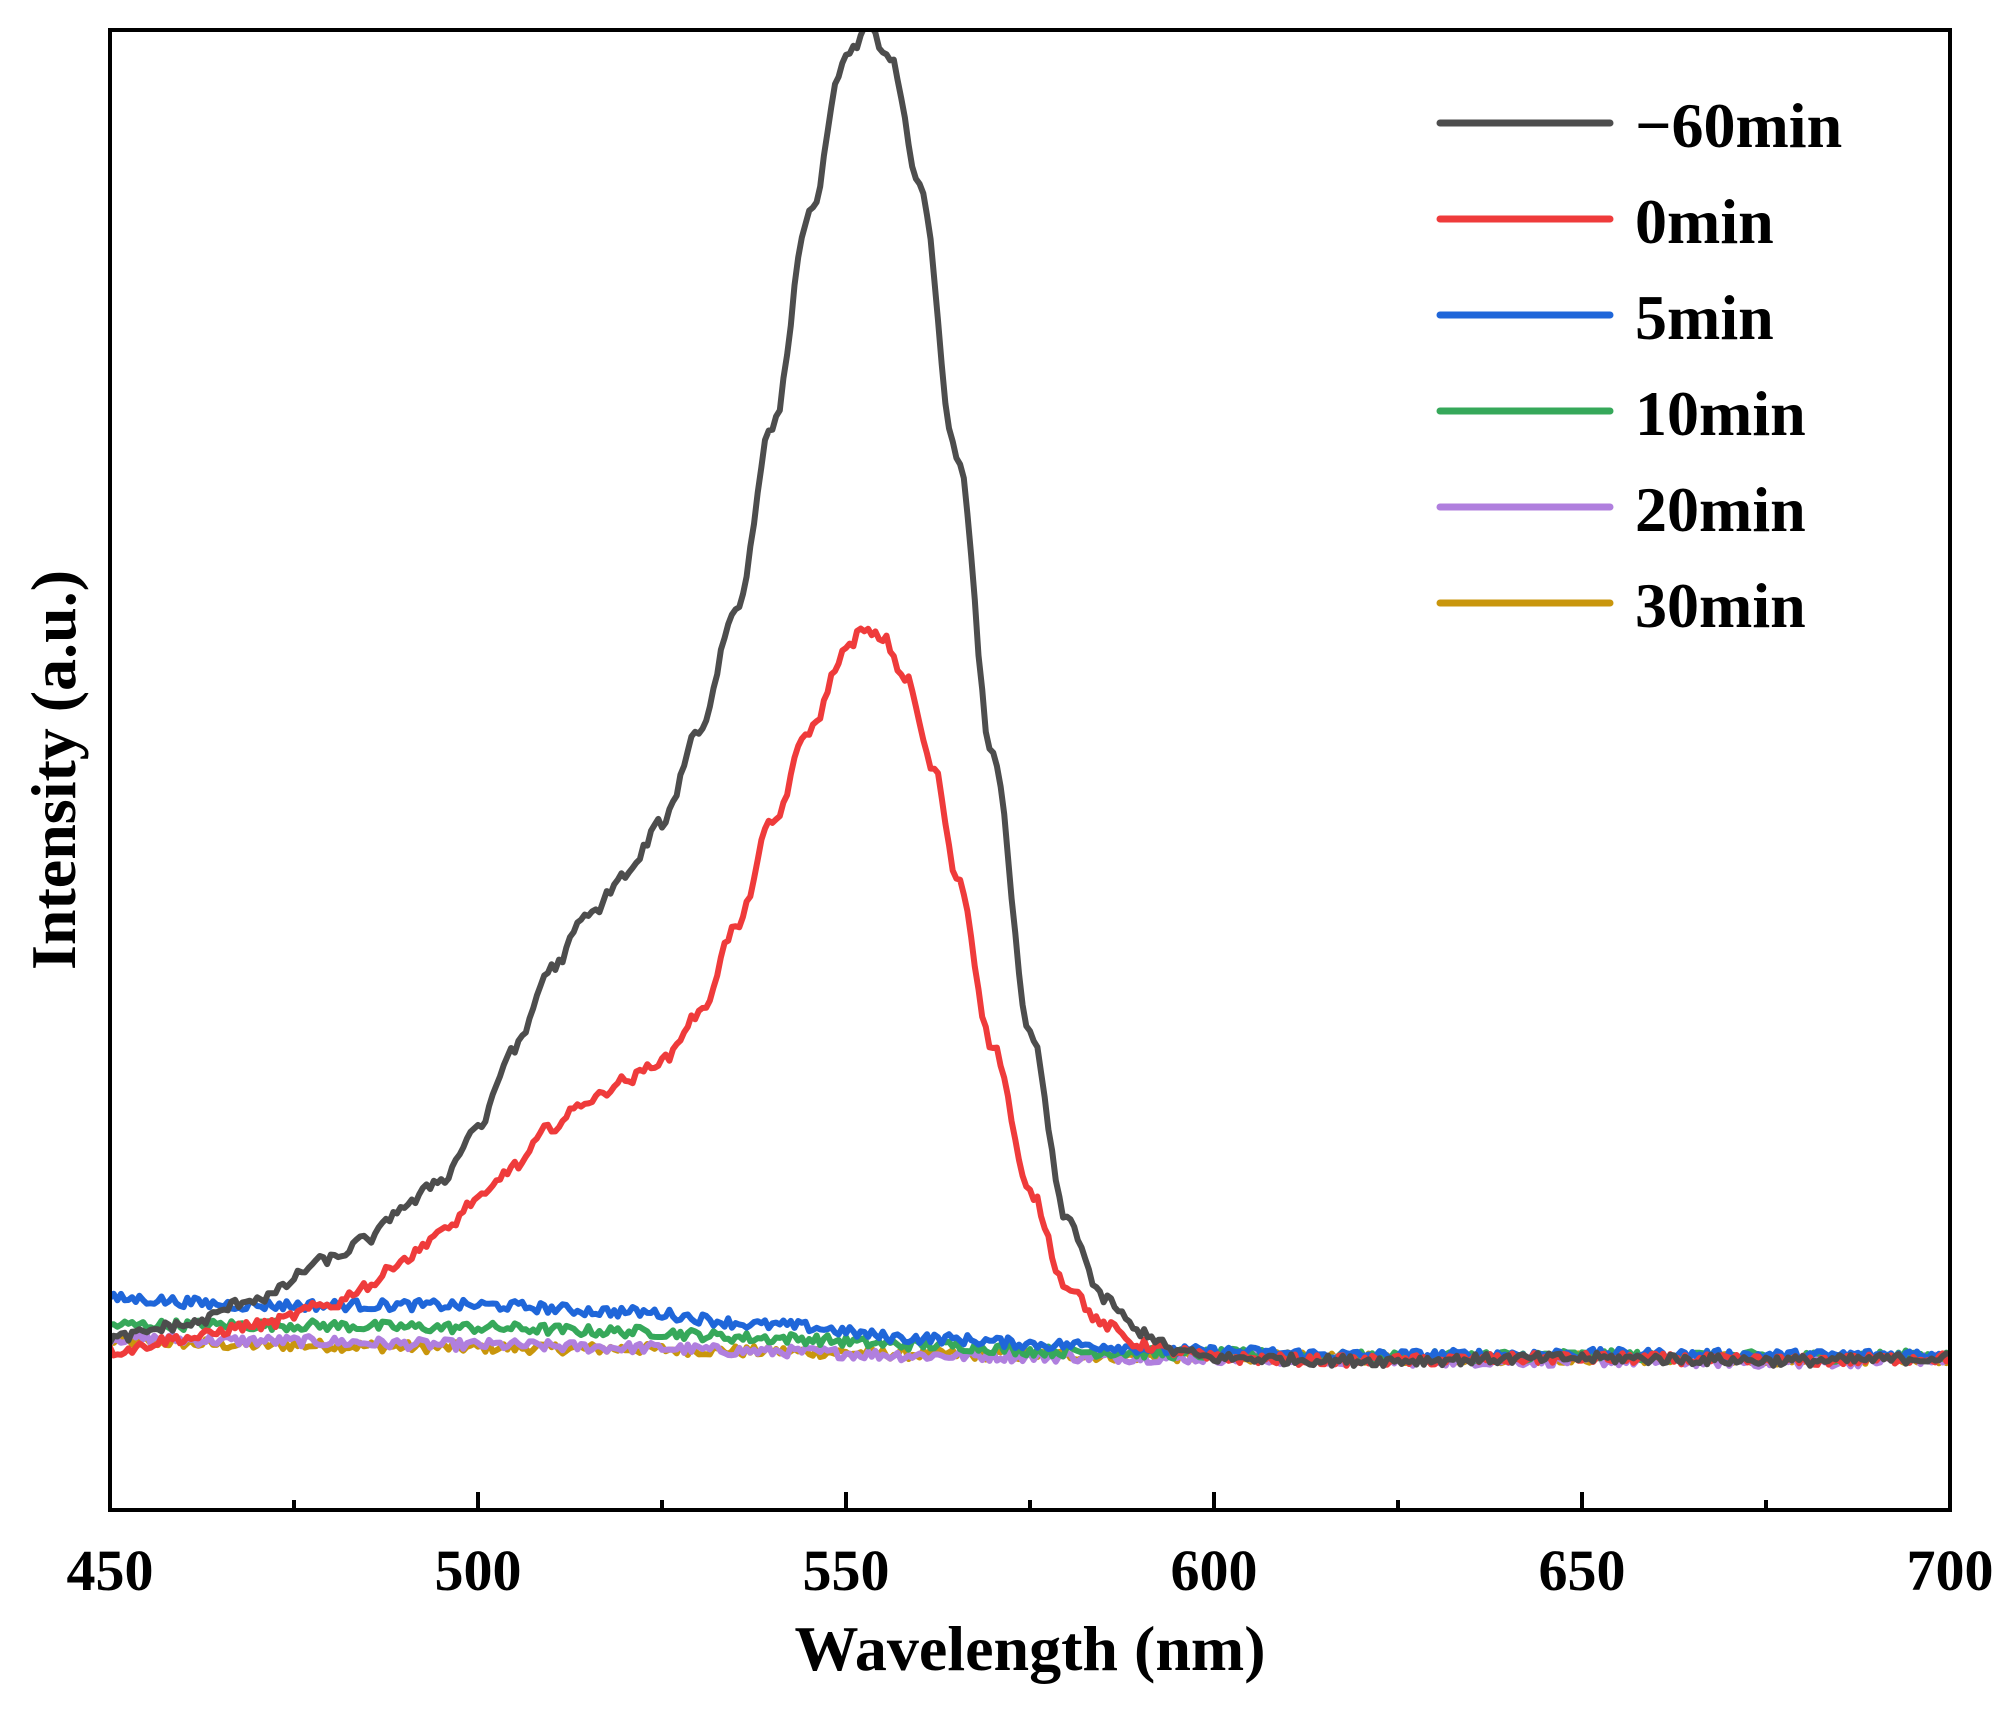  What do you see at coordinates (1720, 509) in the screenshot?
I see `legend-label-20min: 20min` at bounding box center [1720, 509].